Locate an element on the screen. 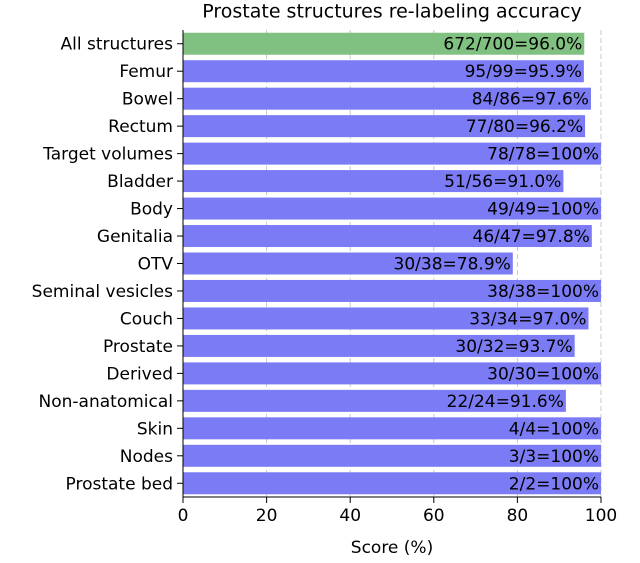 The height and width of the screenshot is (563, 640). value-label: 22/24=91.6% is located at coordinates (505, 402).